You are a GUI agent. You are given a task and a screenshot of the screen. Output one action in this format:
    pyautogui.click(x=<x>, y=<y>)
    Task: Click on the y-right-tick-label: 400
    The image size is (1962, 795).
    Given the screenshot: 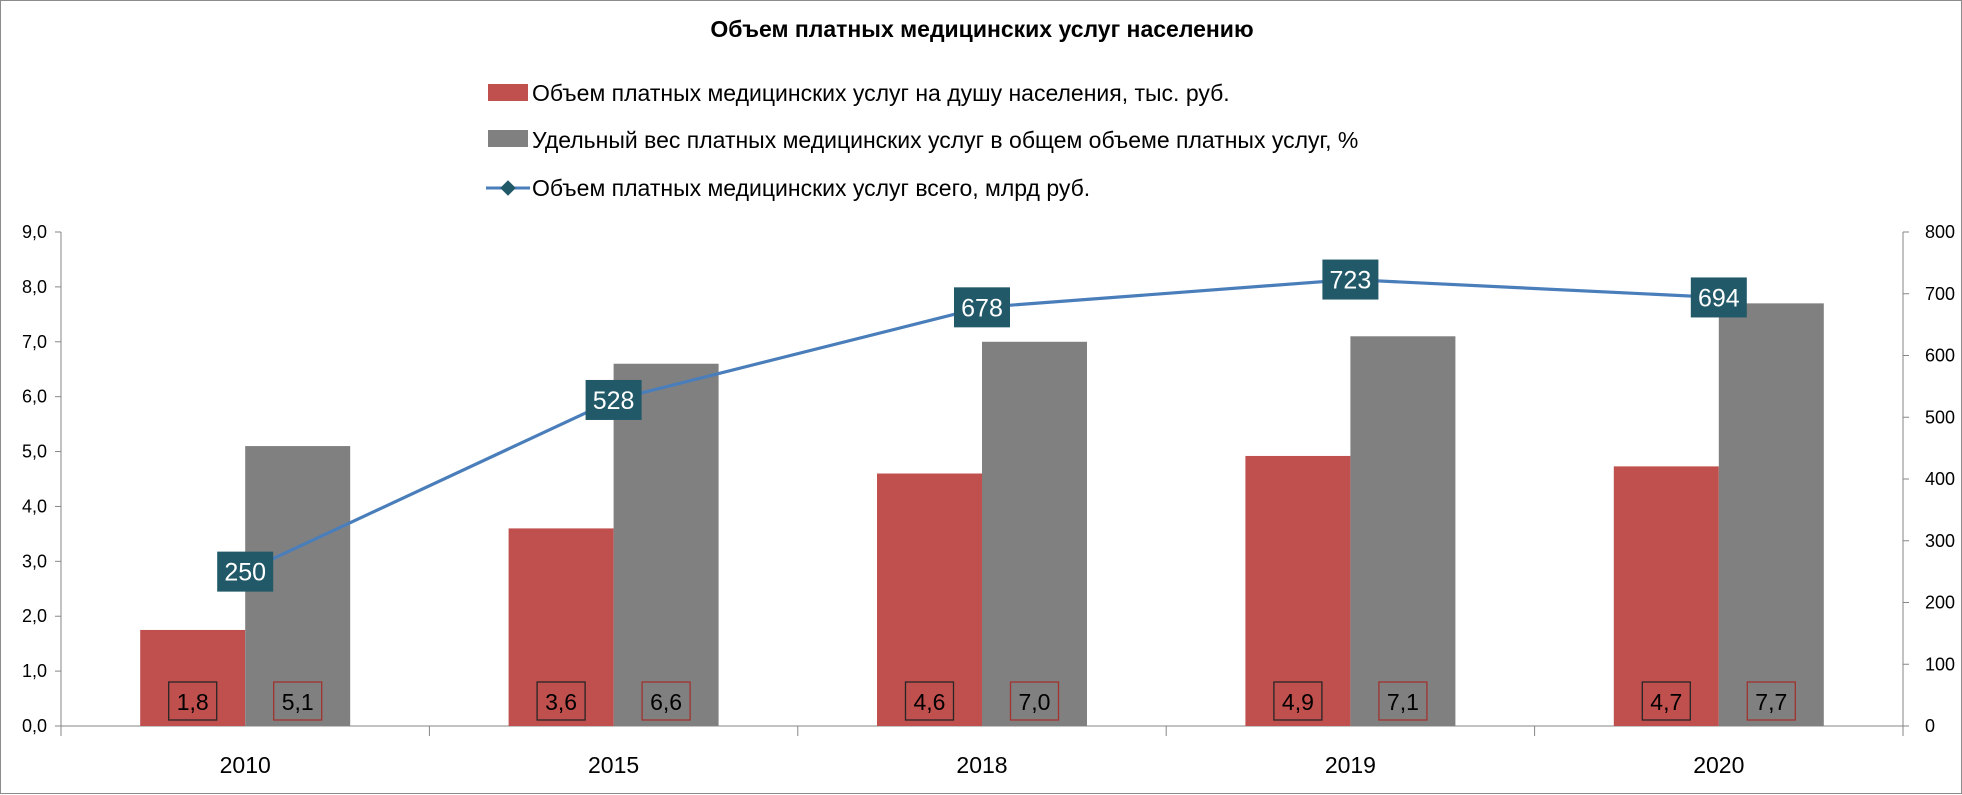 What is the action you would take?
    pyautogui.click(x=1940, y=479)
    